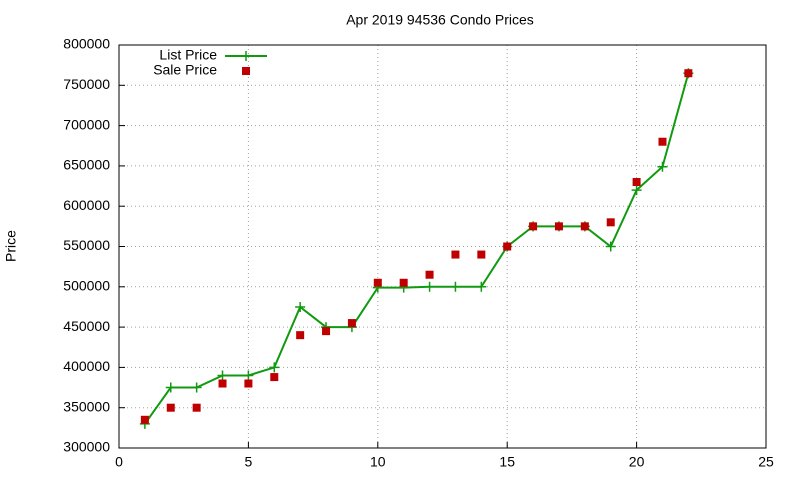  Describe the element at coordinates (507, 462) in the screenshot. I see `x-tick-label: 15` at that location.